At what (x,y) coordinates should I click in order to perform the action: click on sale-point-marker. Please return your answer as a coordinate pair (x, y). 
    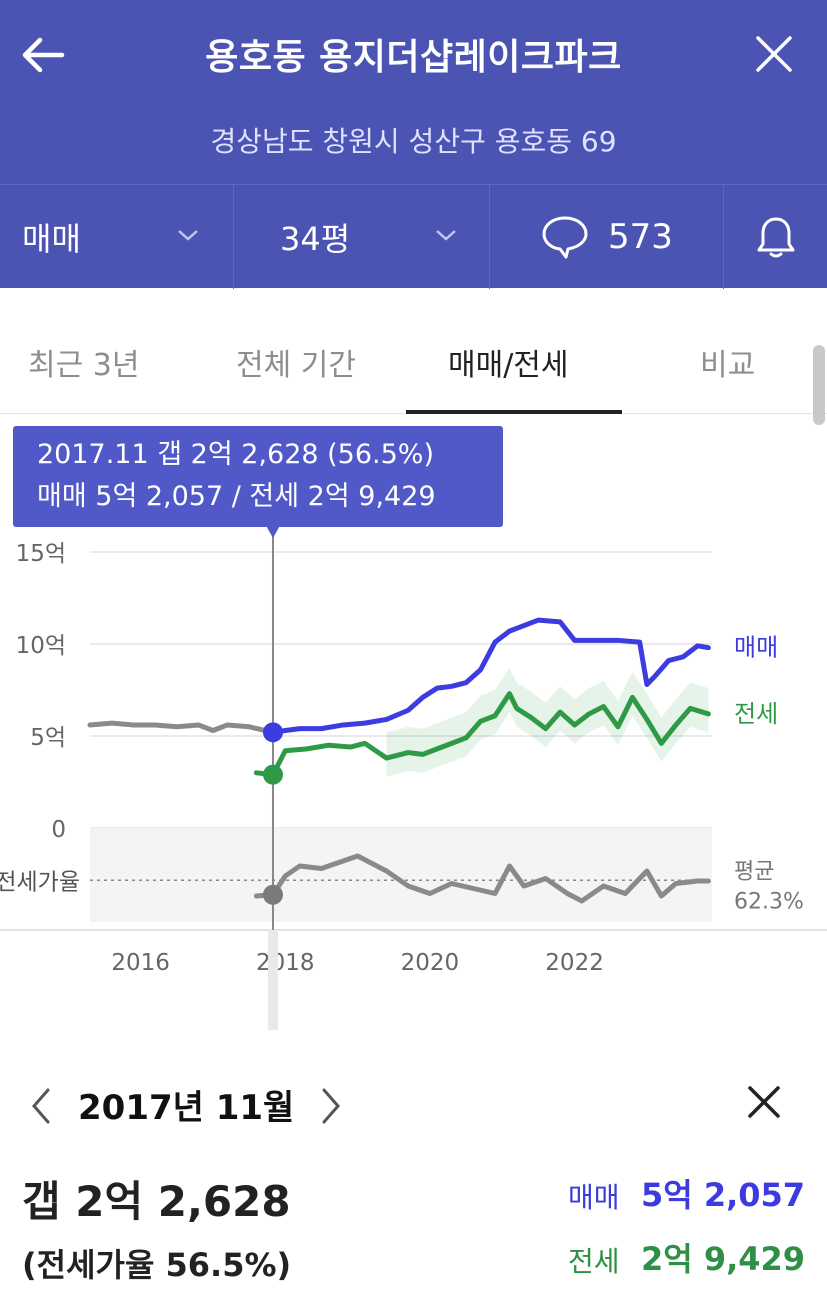
    Looking at the image, I should click on (272, 732).